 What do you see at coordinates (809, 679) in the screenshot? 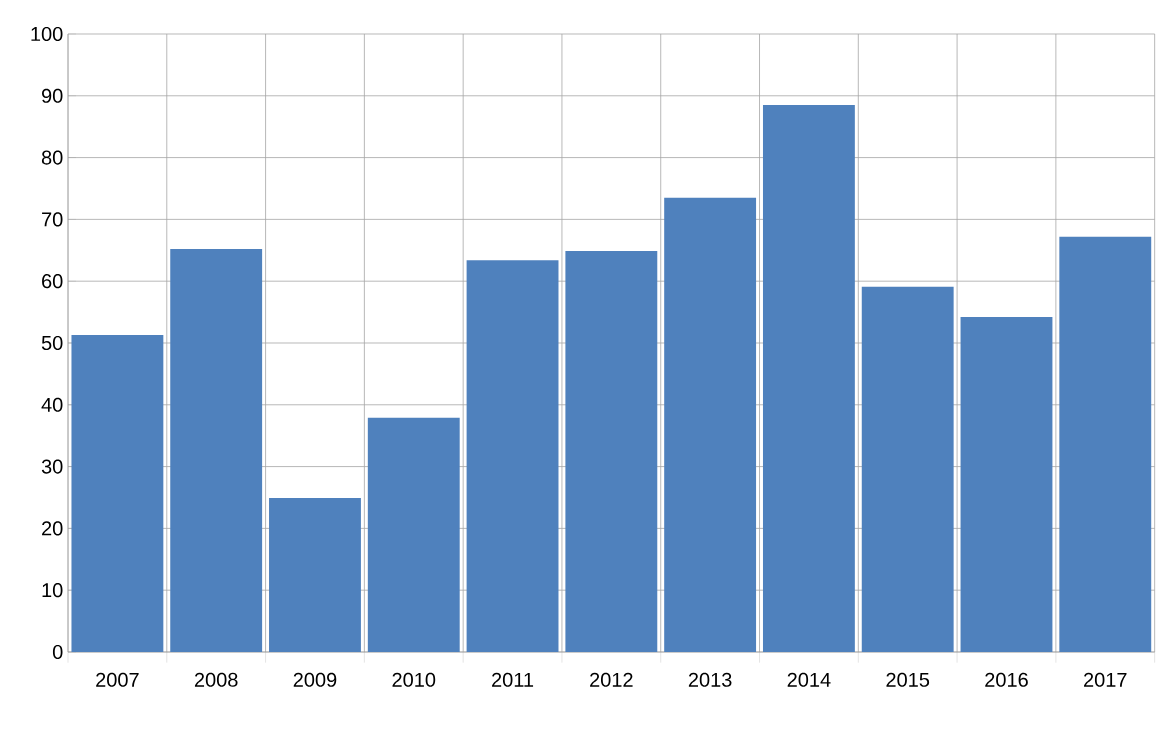
I see `x-tick-label: 2014` at bounding box center [809, 679].